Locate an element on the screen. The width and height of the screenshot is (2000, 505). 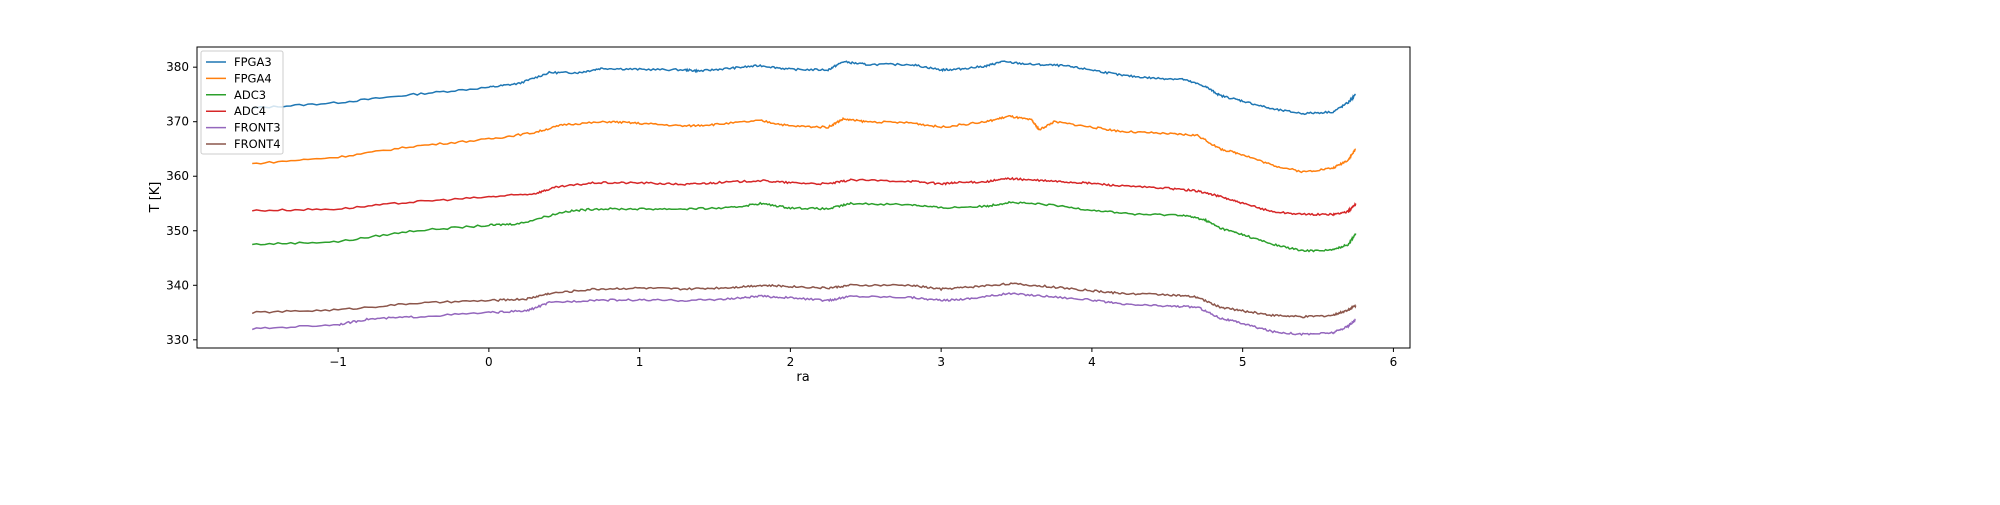
legend: FPGA3 FPGA4 ADC3 ADC4 FRONT3 FRONT4 is located at coordinates (242, 102).